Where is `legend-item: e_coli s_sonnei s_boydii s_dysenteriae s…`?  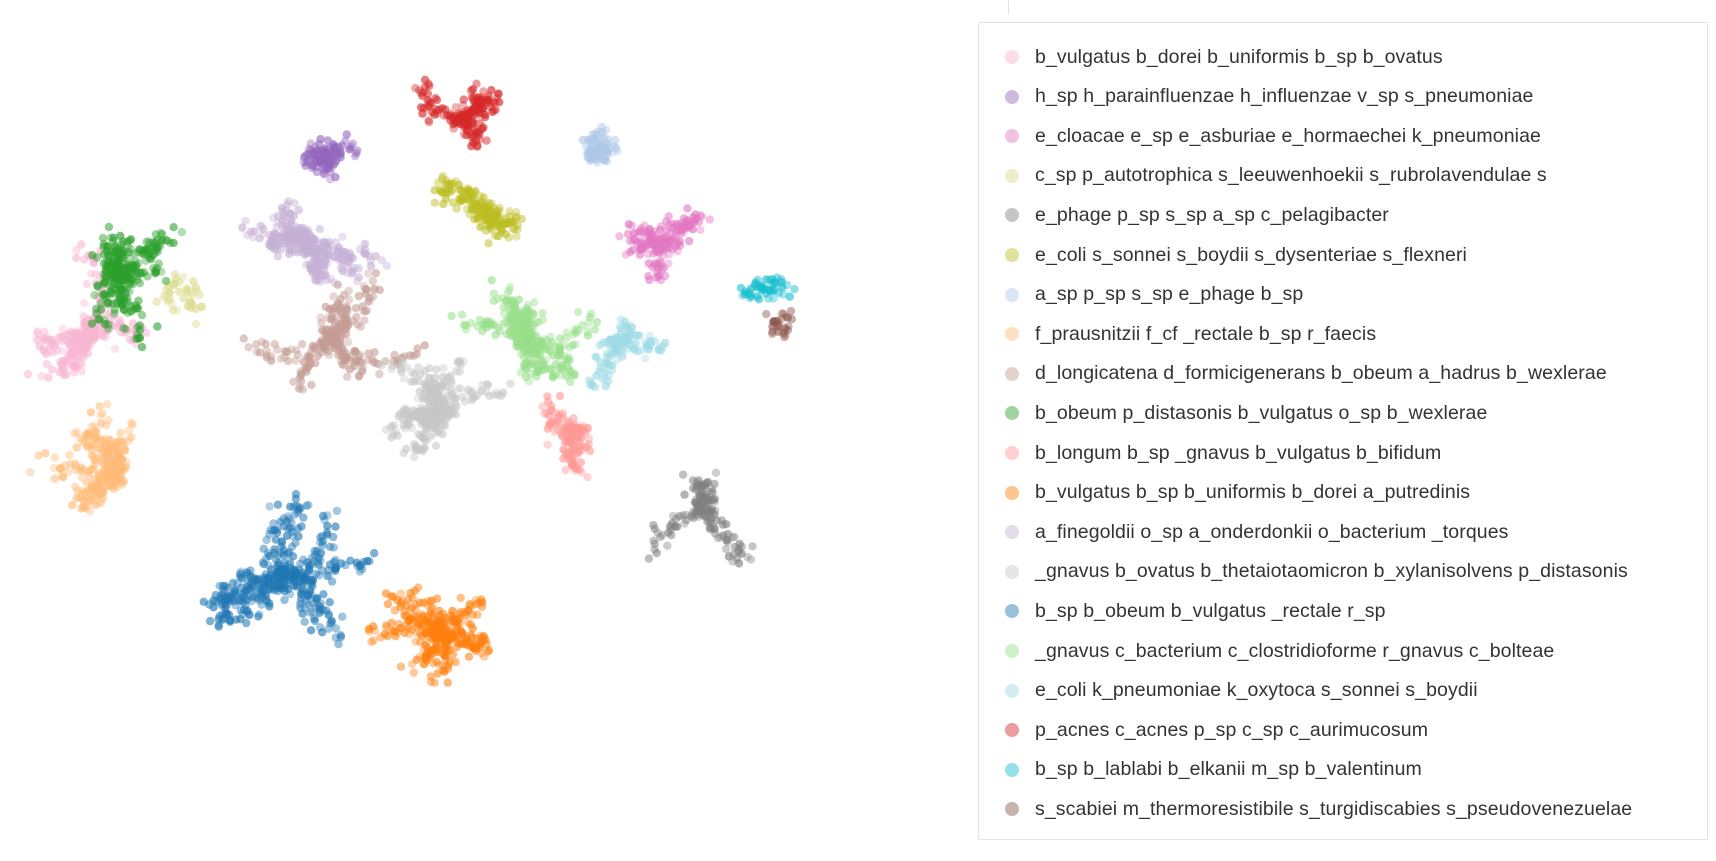
legend-item: e_coli s_sonnei s_boydii s_dysenteriae s… is located at coordinates (1343, 255).